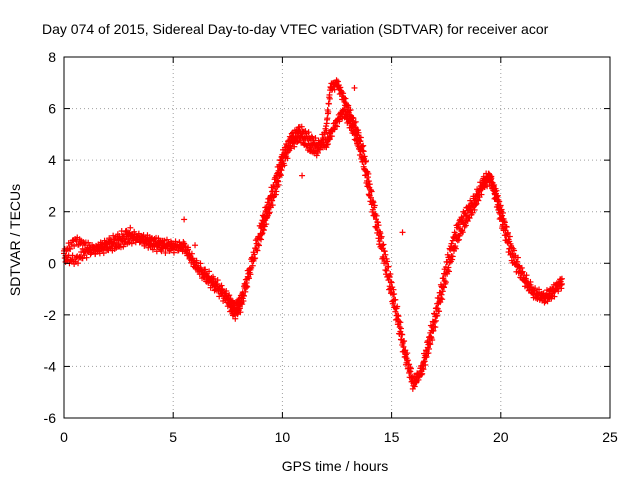 This screenshot has height=480, width=640. What do you see at coordinates (402, 232) in the screenshot?
I see `data-point-isolated-points` at bounding box center [402, 232].